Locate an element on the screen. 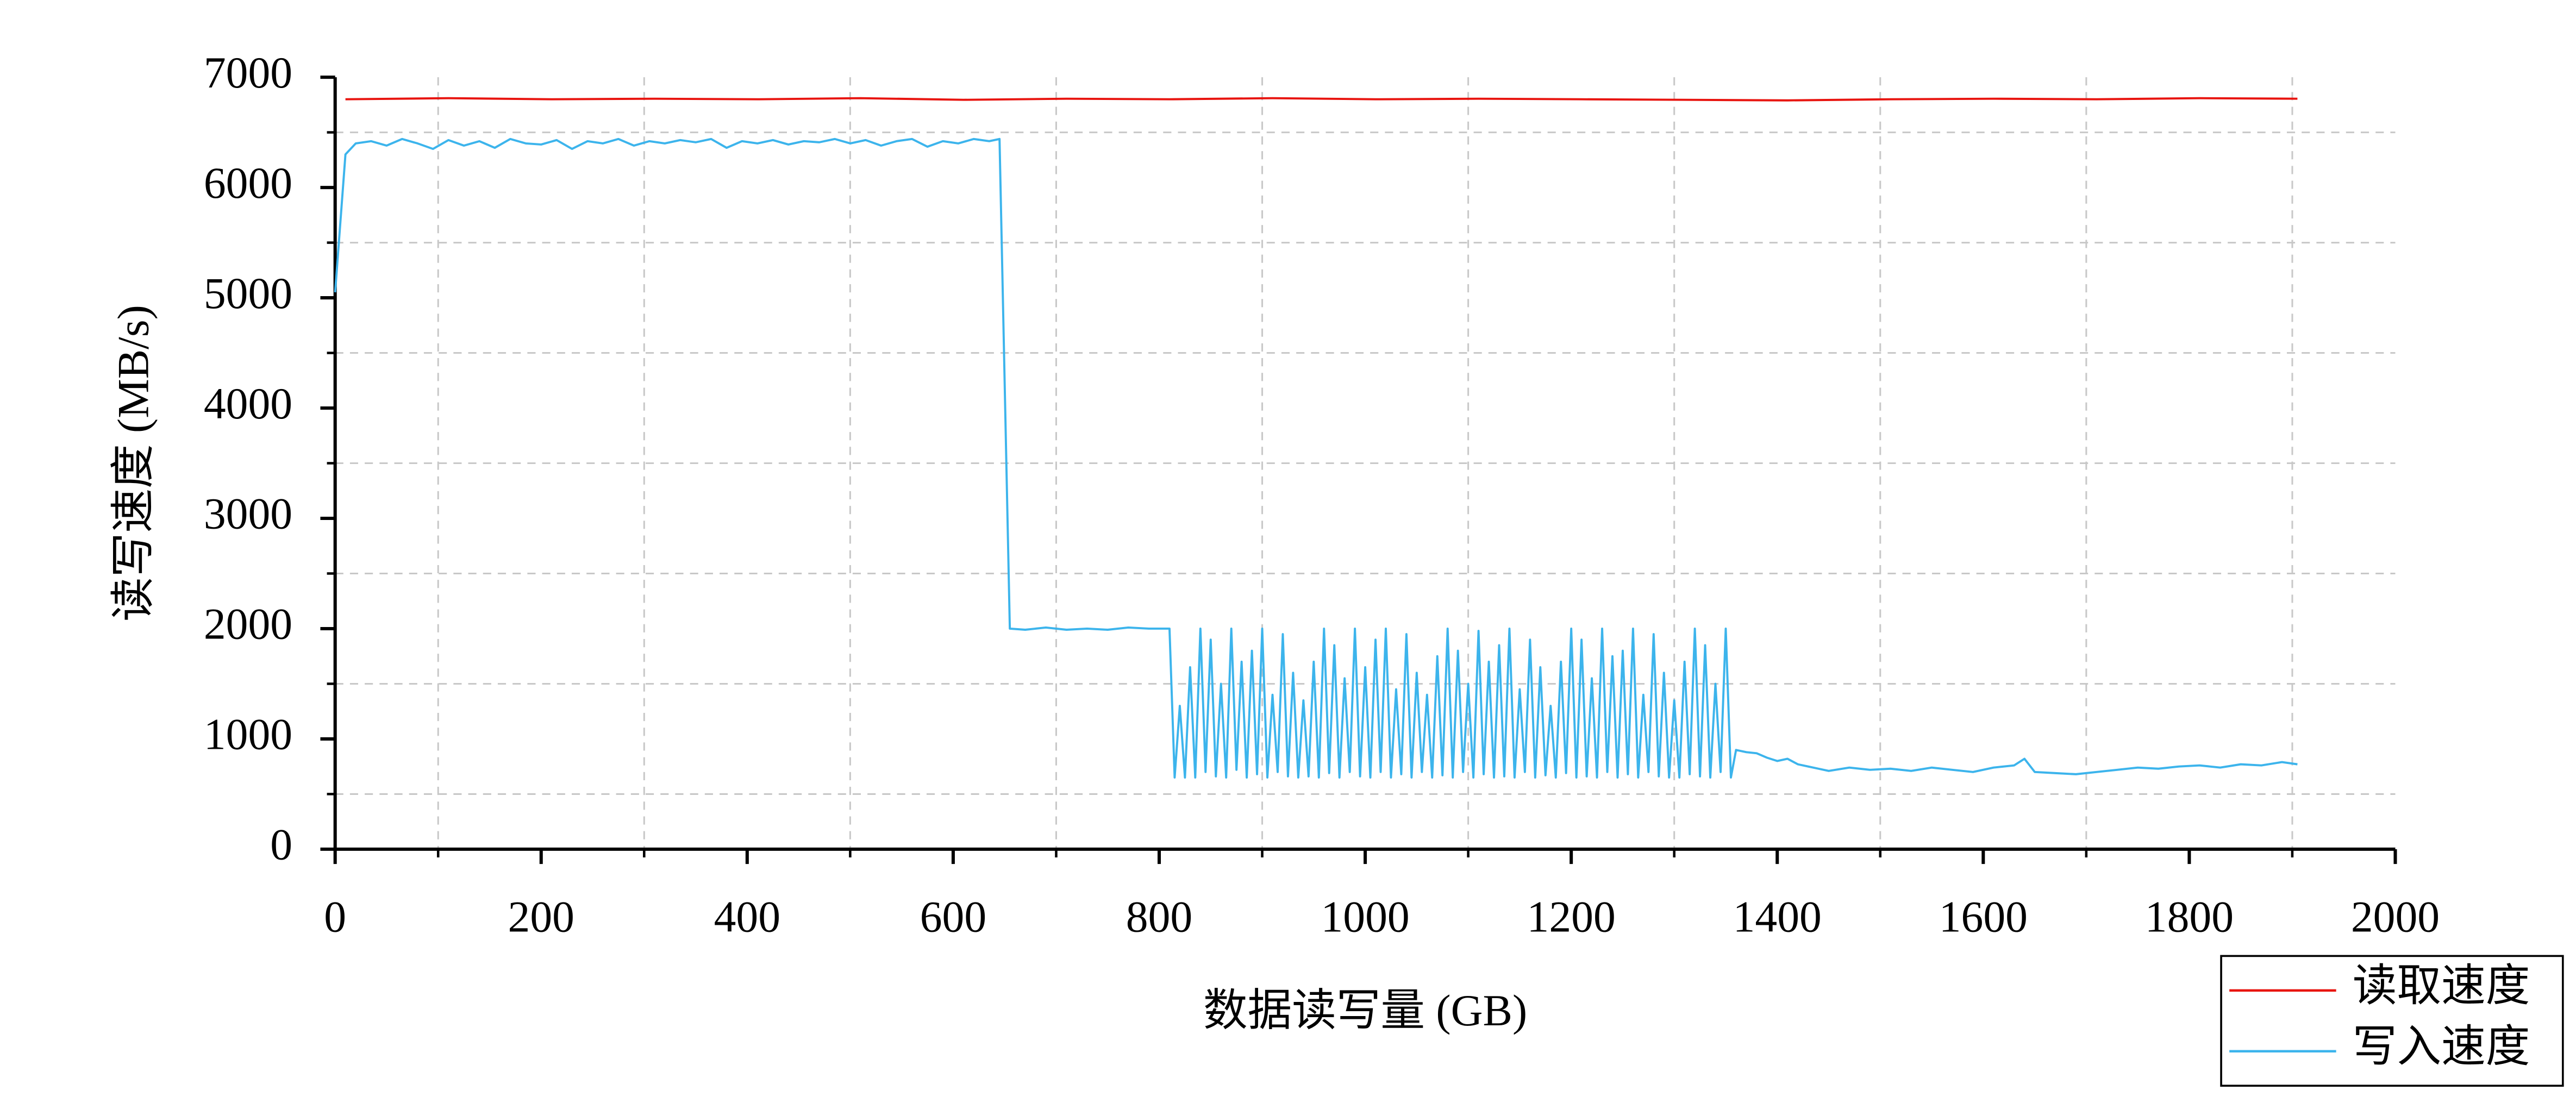  x-axis-title: 数据读写量 (GB) is located at coordinates (1365, 1010).